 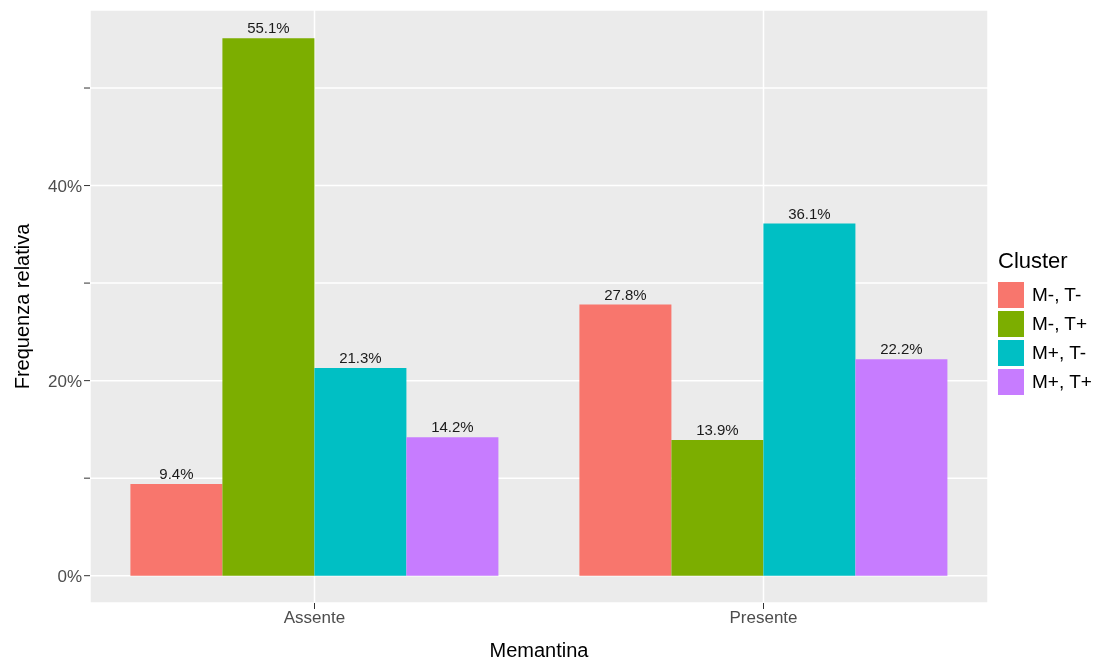 I want to click on y-tick-label: 0%, so click(x=69, y=576).